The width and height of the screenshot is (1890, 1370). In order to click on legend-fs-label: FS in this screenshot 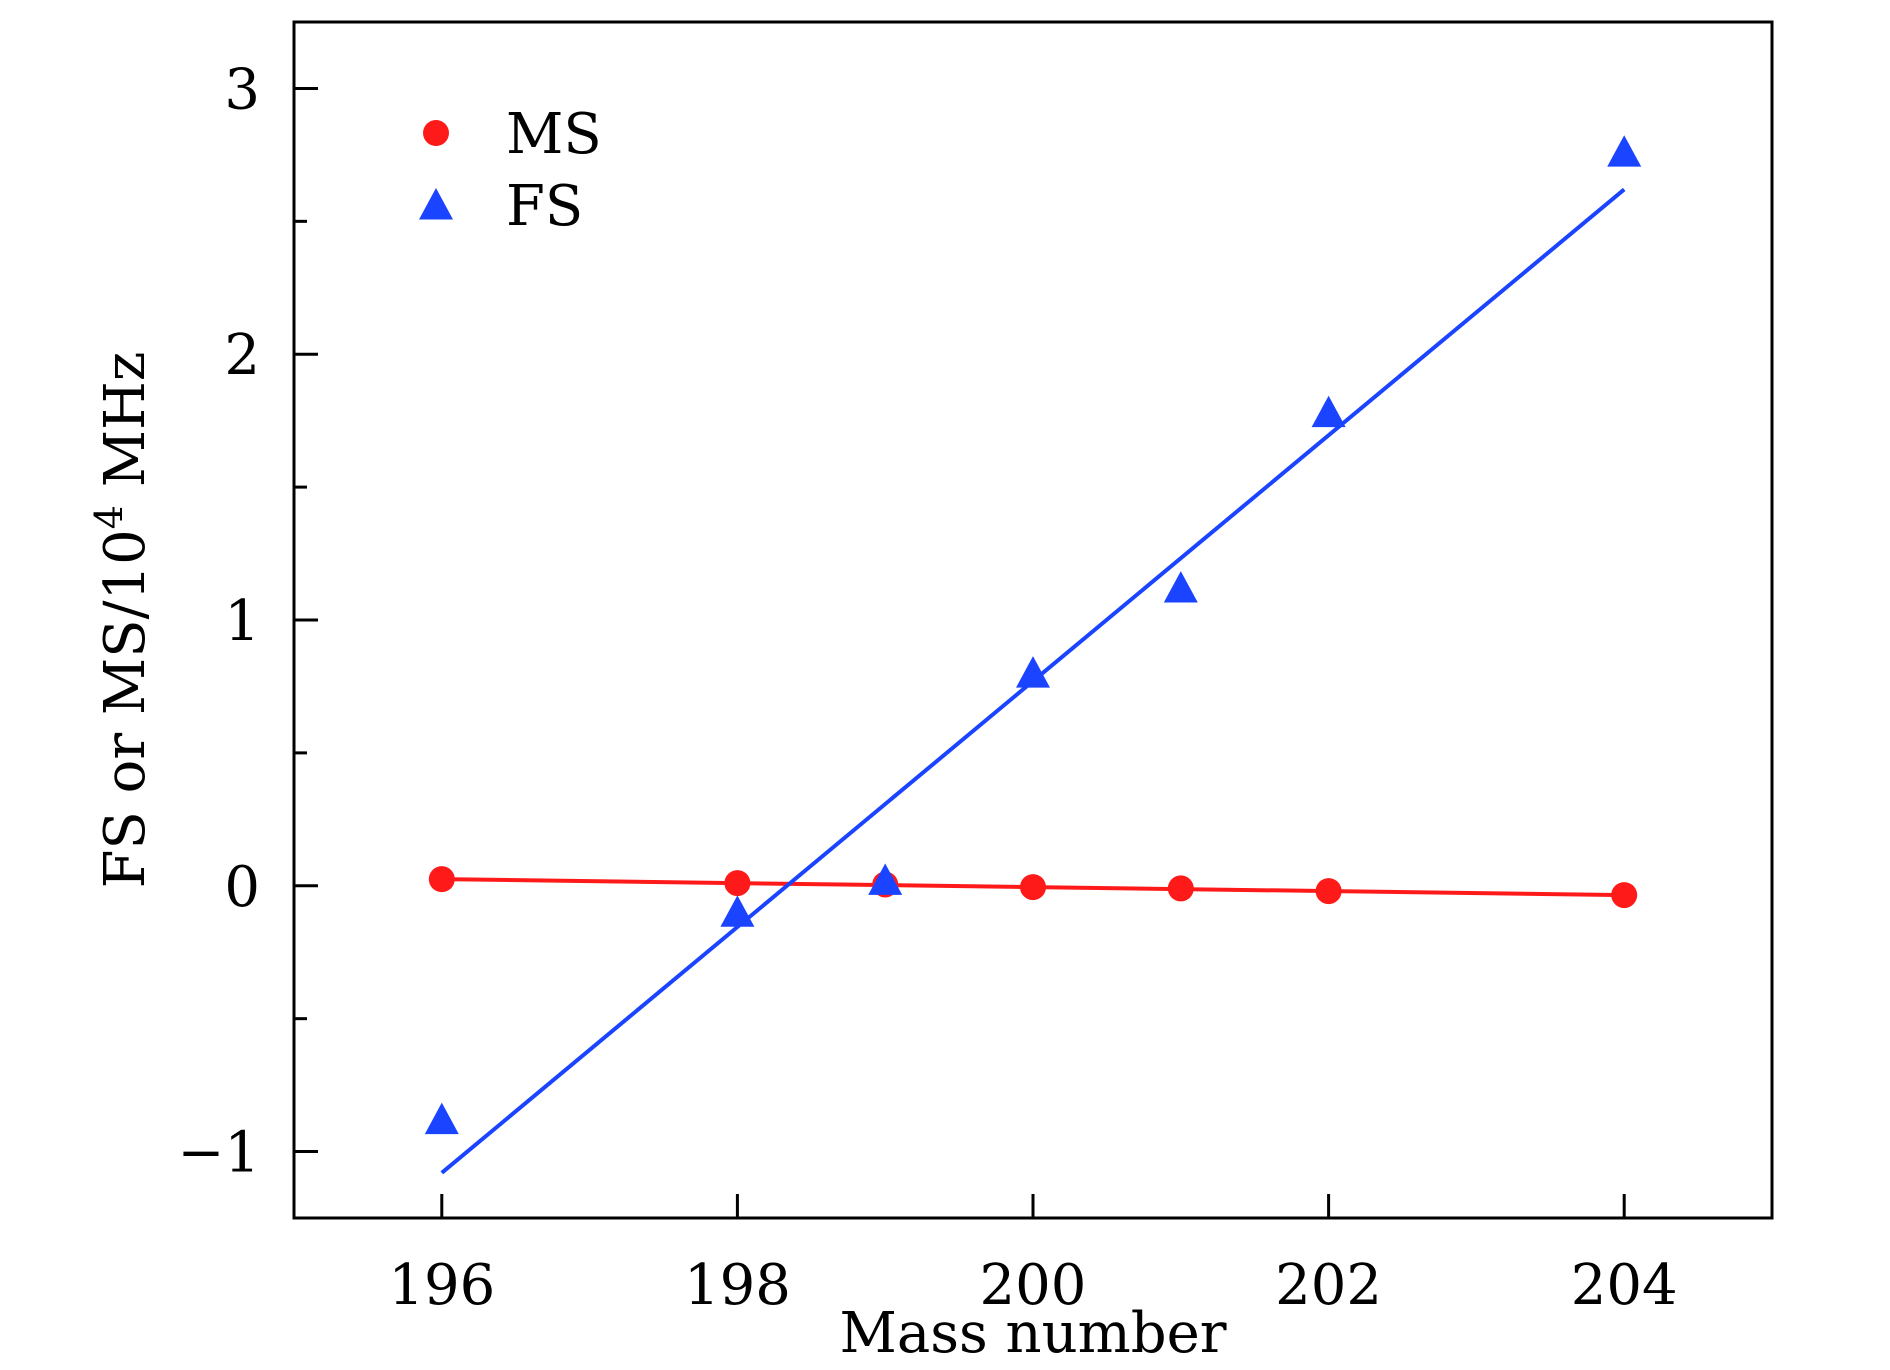, I will do `click(544, 206)`.